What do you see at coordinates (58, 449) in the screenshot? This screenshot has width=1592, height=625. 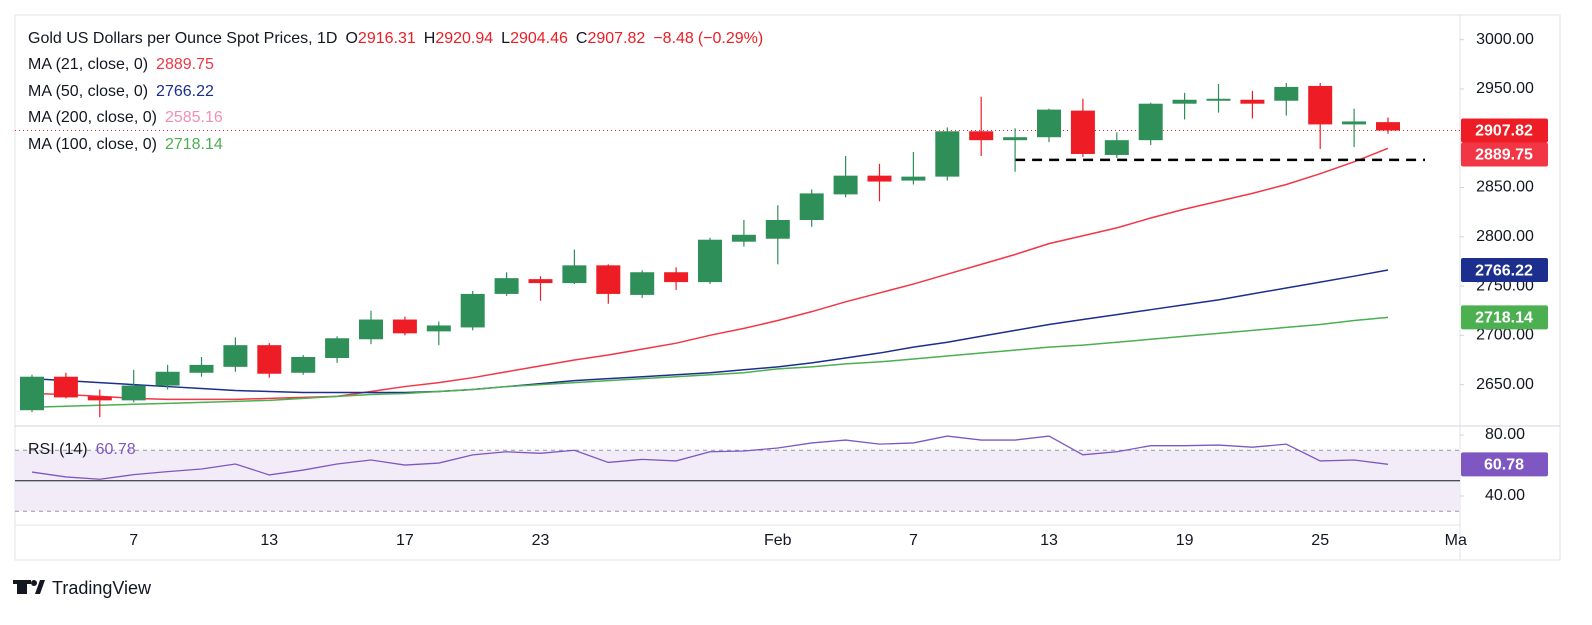 I see `legend-name: RSI (14)` at bounding box center [58, 449].